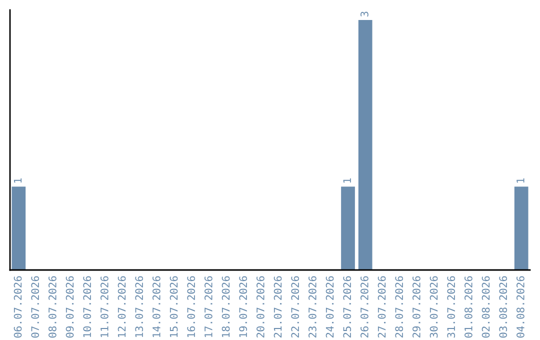 The height and width of the screenshot is (340, 540). What do you see at coordinates (330, 307) in the screenshot?
I see `x-tick-label: 24.07.2026` at bounding box center [330, 307].